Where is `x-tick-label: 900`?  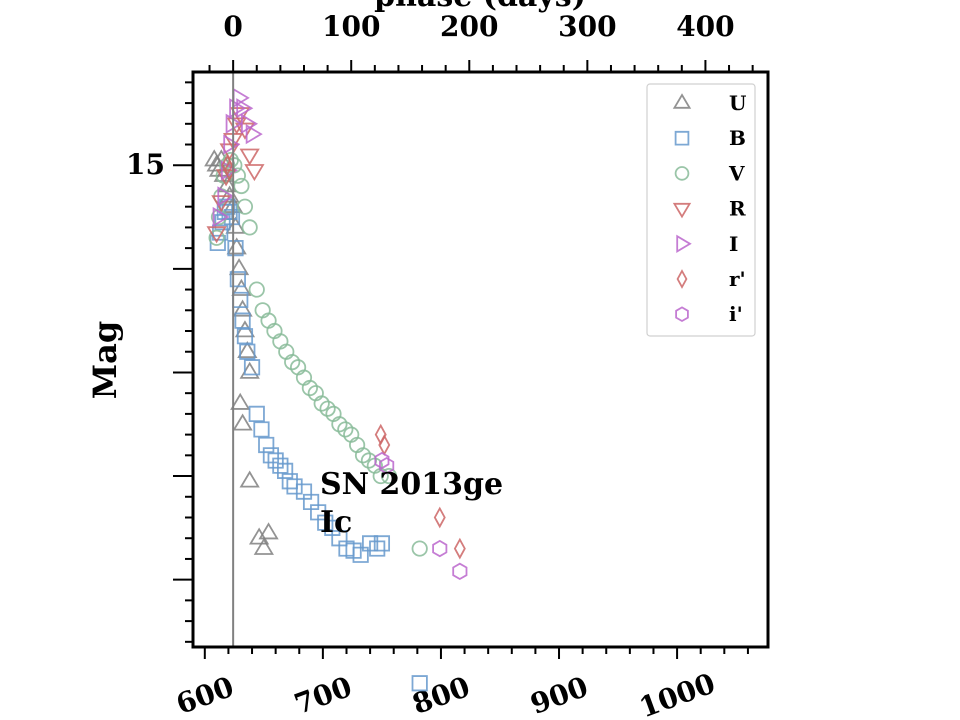
x-tick-label: 900 is located at coordinates (559, 695).